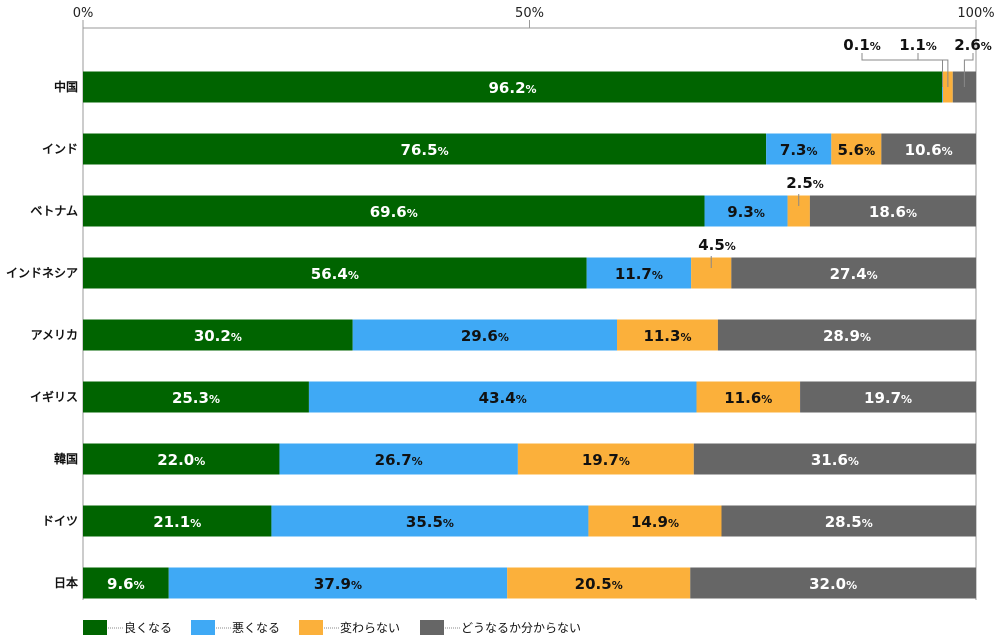 This screenshot has width=1000, height=644. I want to click on data-label: 21.1%, so click(177, 522).